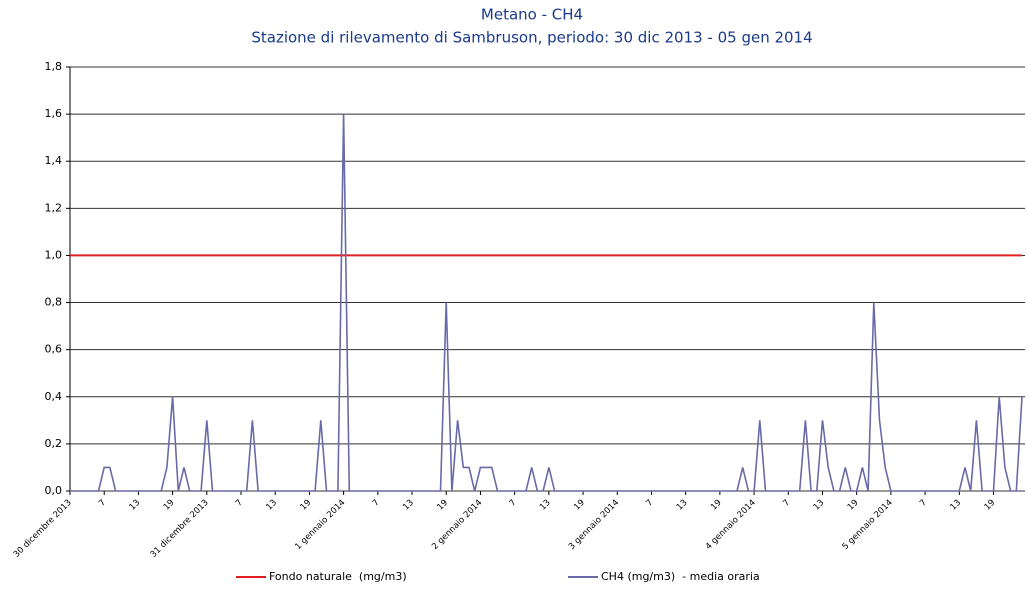 Image resolution: width=1027 pixels, height=590 pixels. What do you see at coordinates (54, 254) in the screenshot?
I see `y-tick-label: 1,0` at bounding box center [54, 254].